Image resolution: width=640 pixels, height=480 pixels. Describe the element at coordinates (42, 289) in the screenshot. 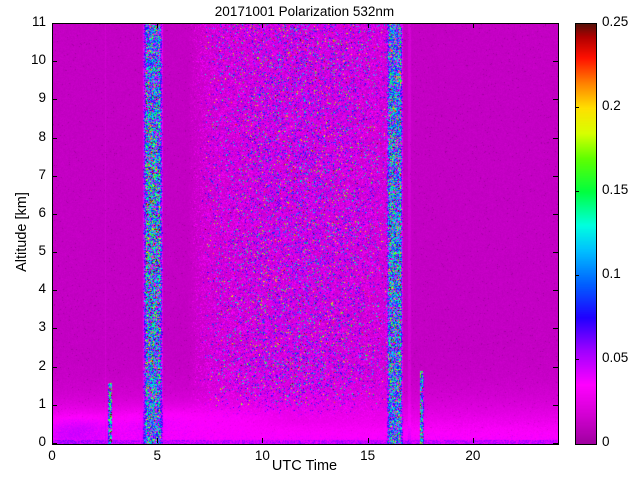

I see `y-tick-label: 4` at that location.